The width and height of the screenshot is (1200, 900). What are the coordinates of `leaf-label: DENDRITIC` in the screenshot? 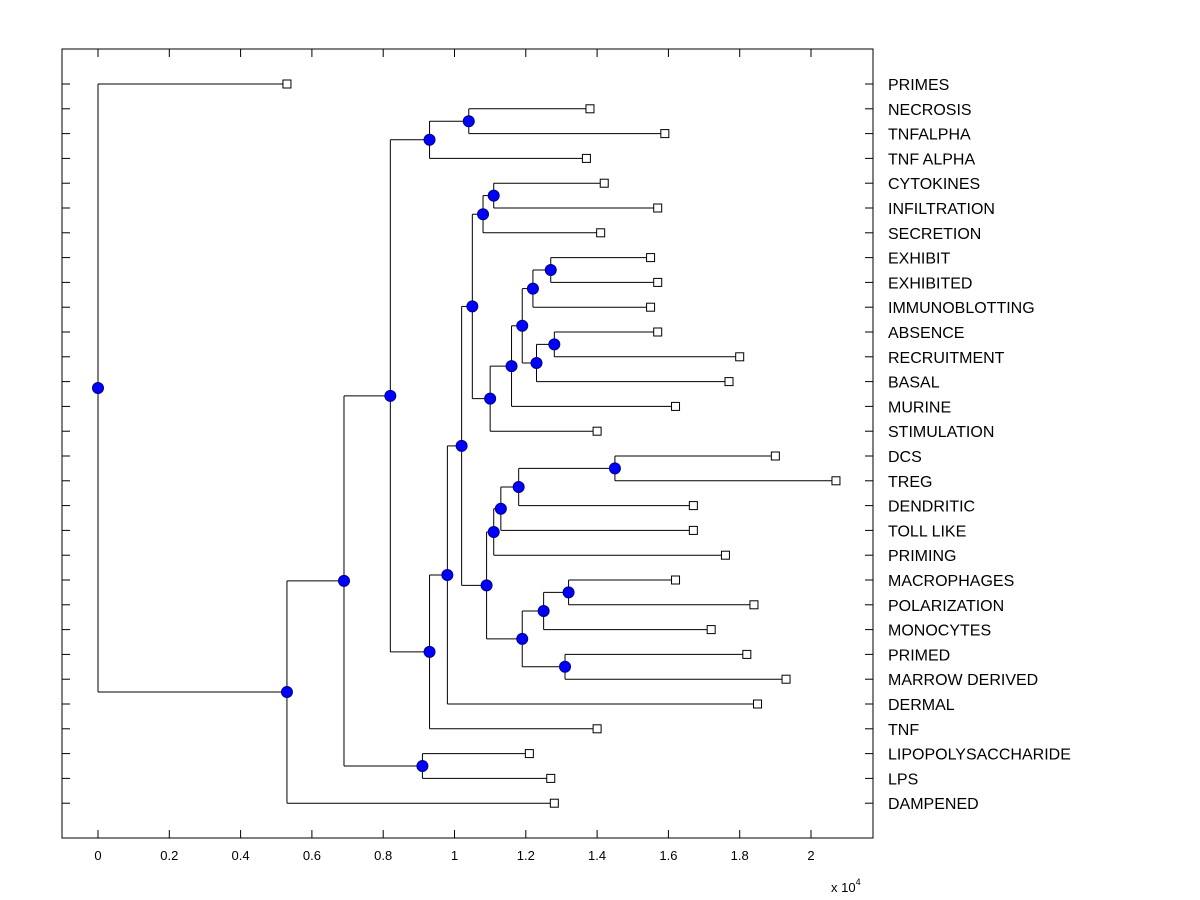 It's located at (931, 507).